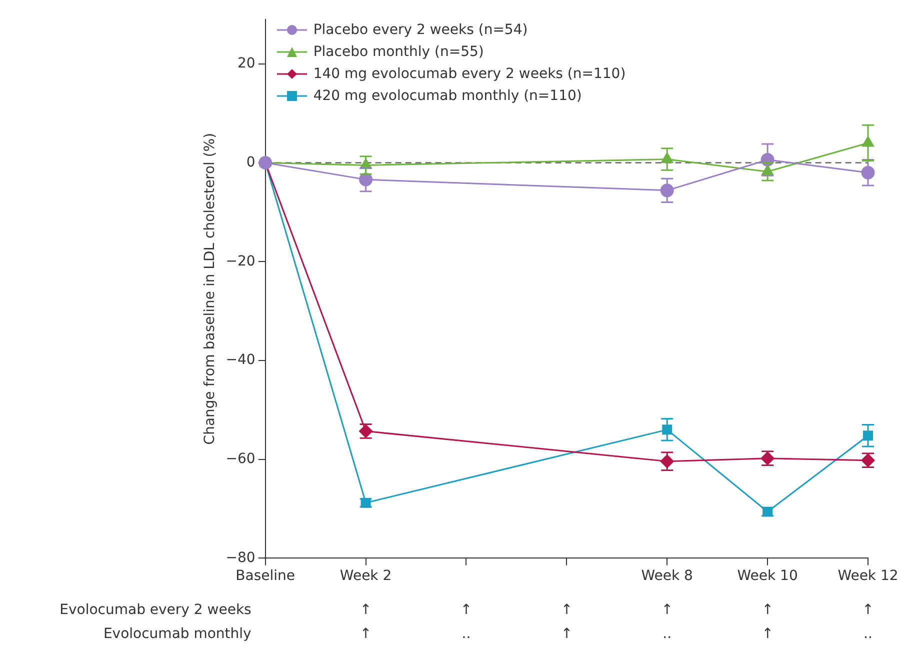 Image resolution: width=922 pixels, height=657 pixels. Describe the element at coordinates (210, 288) in the screenshot. I see `y-axis-title: Change from baseline in LDL cholesterol (%)` at that location.